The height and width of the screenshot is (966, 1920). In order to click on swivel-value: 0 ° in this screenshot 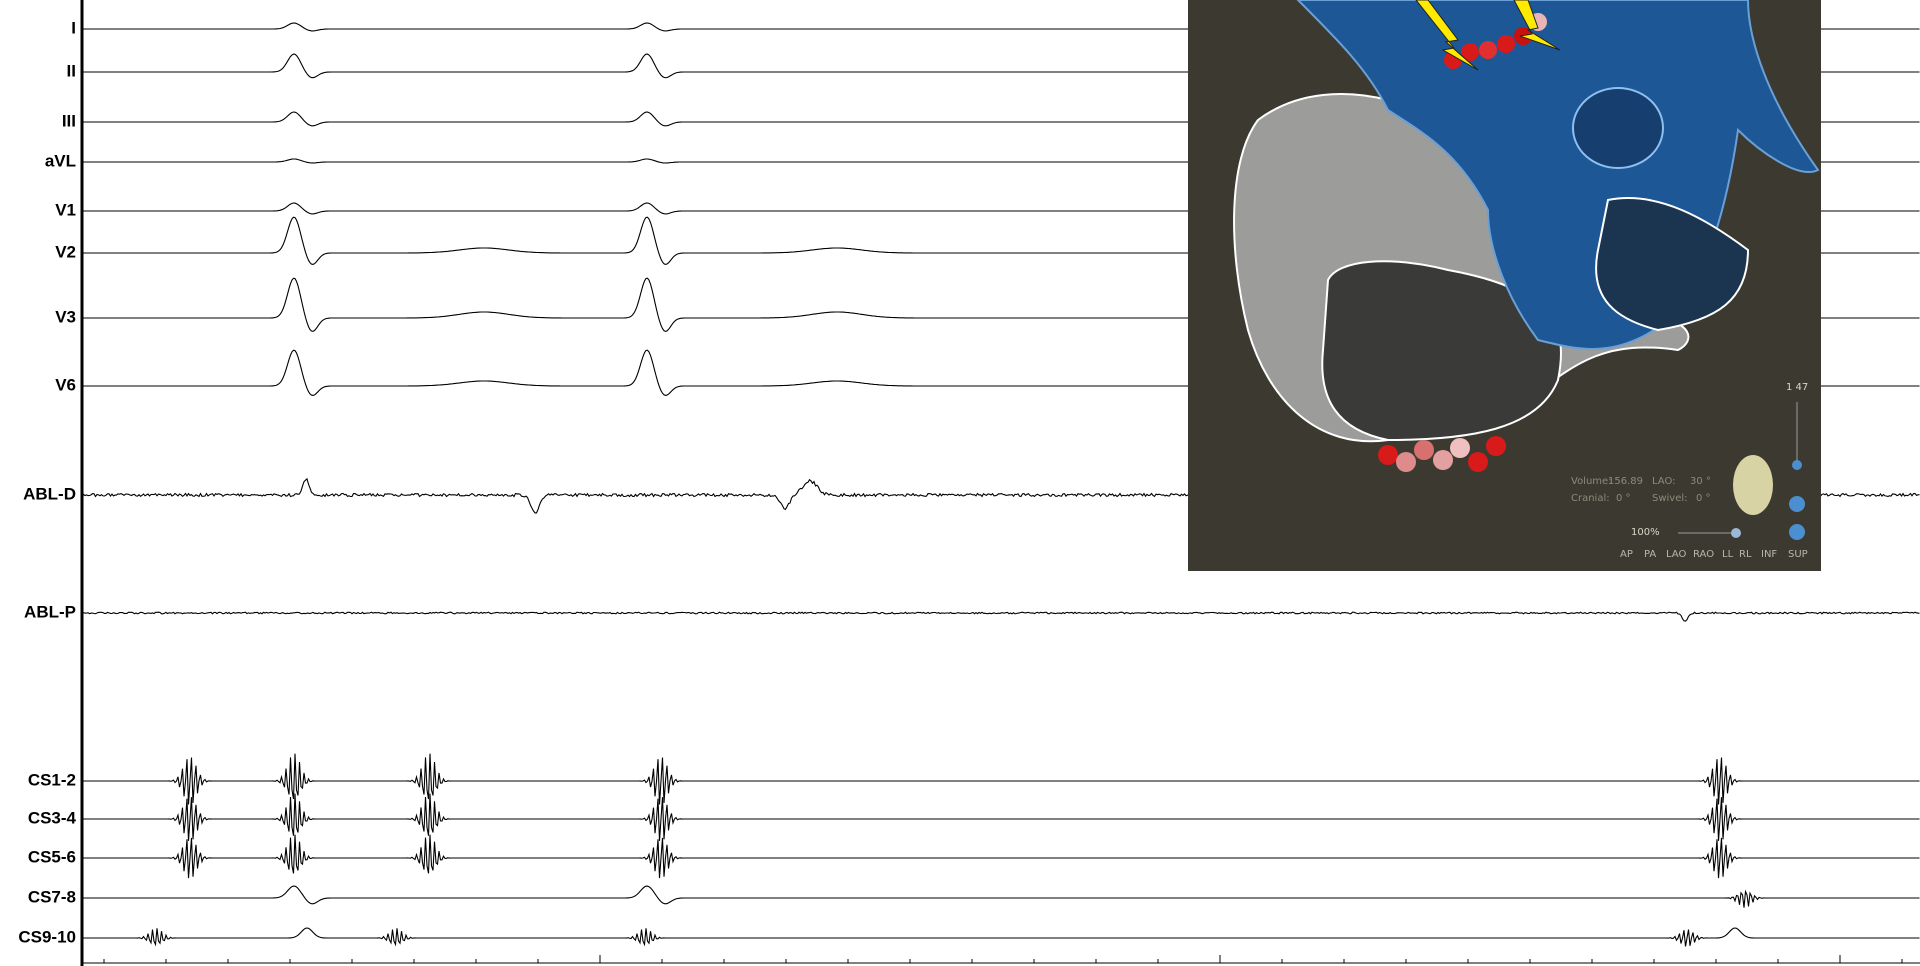, I will do `click(1703, 498)`.